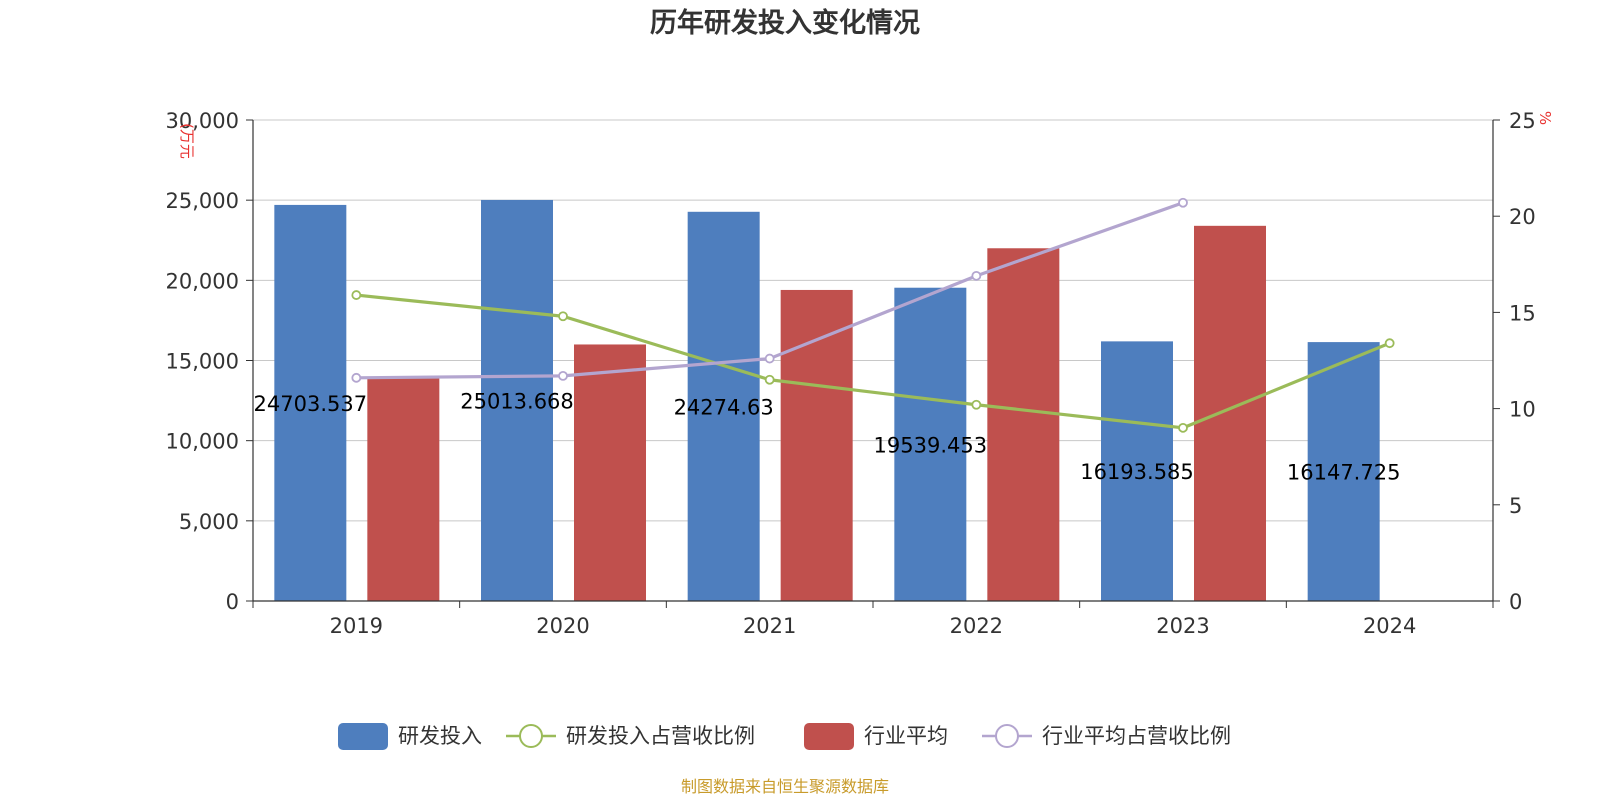 The width and height of the screenshot is (1600, 800). I want to click on x-tick-label: 2024, so click(1389, 626).